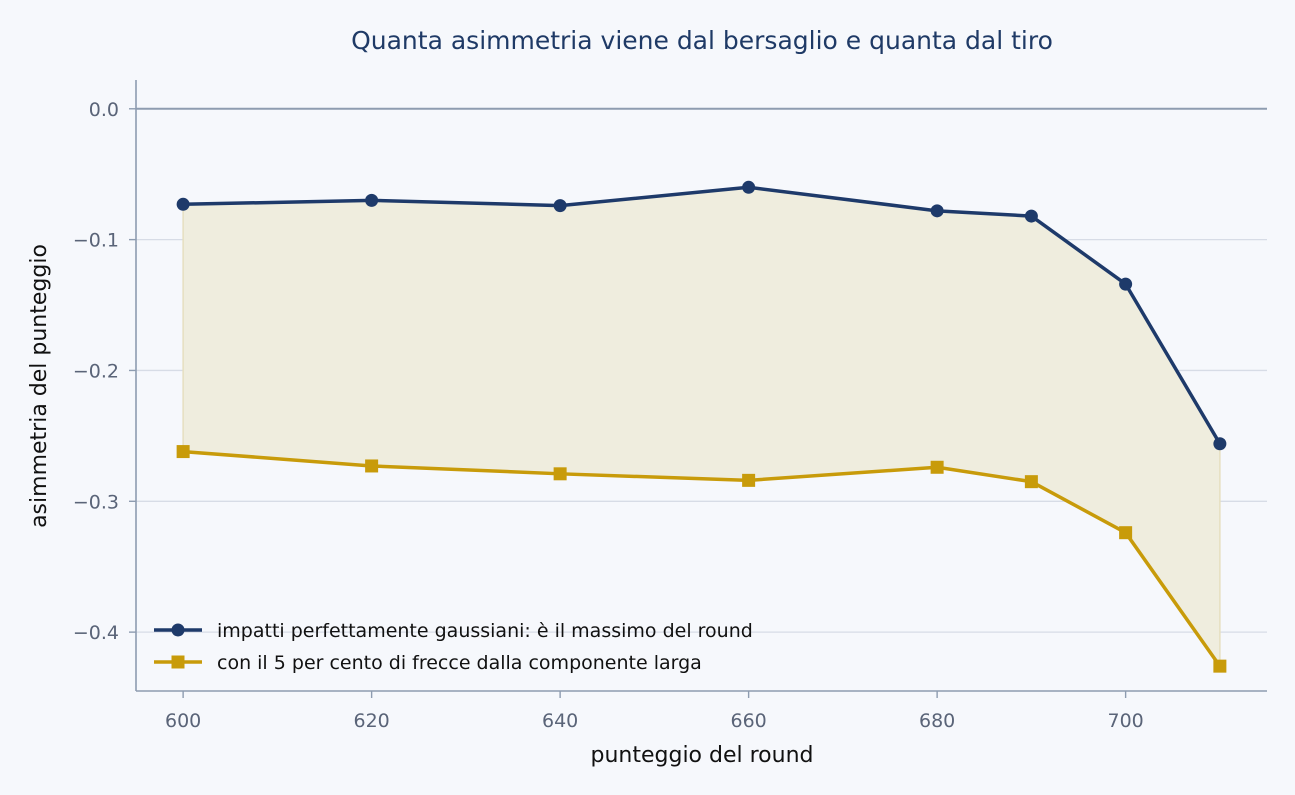  What do you see at coordinates (371, 721) in the screenshot?
I see `x-tick-label: 620` at bounding box center [371, 721].